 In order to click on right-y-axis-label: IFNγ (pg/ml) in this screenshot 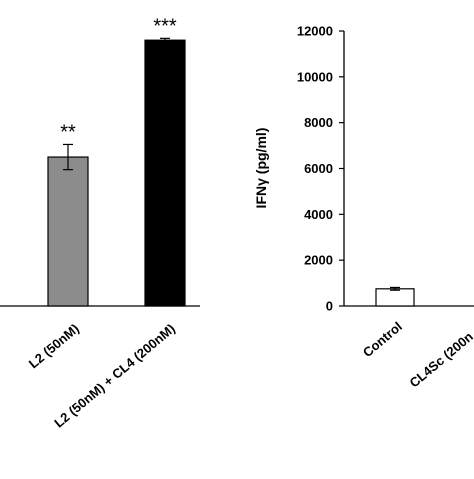, I will do `click(261, 168)`.